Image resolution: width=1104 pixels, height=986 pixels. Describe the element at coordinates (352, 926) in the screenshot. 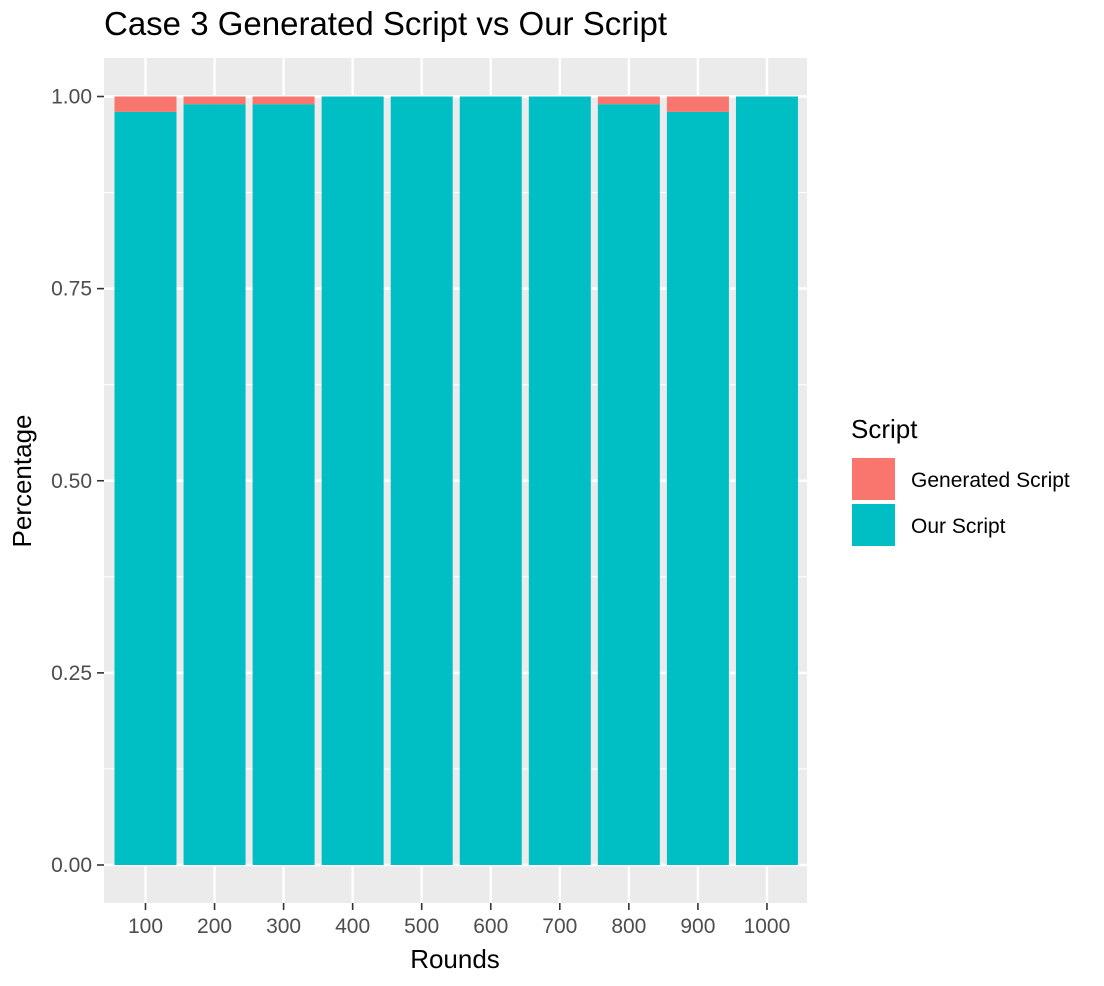

I see `x-tick-label: 400` at that location.